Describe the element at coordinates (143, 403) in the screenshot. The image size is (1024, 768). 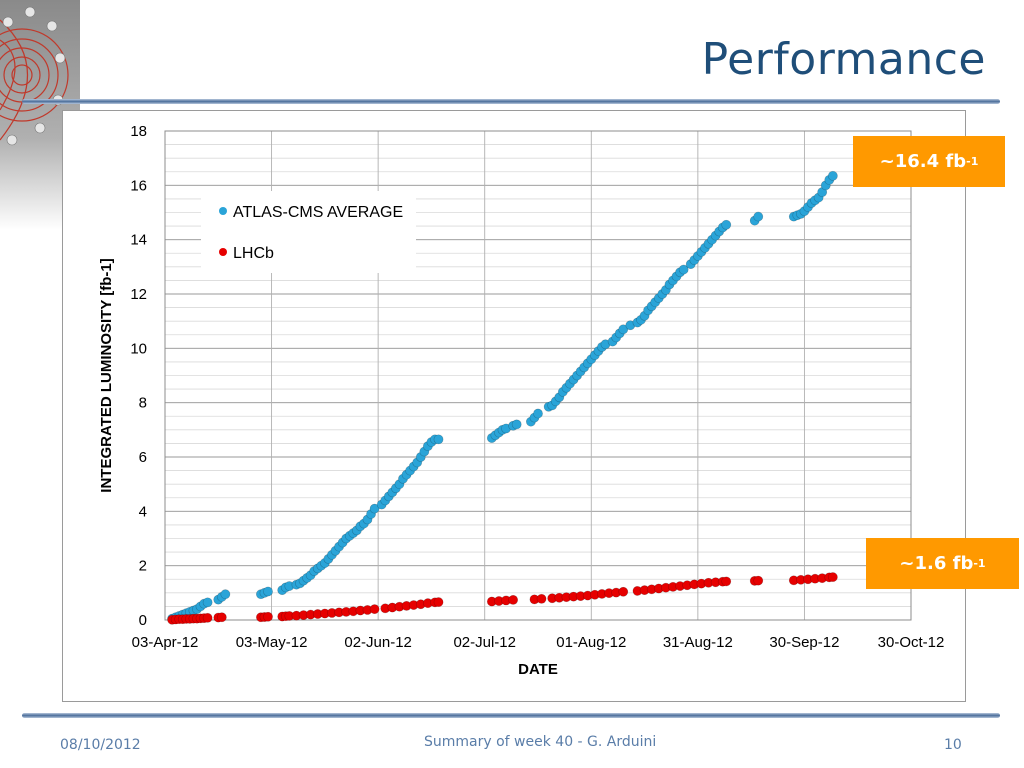
I see `y-tick-label: 8` at that location.